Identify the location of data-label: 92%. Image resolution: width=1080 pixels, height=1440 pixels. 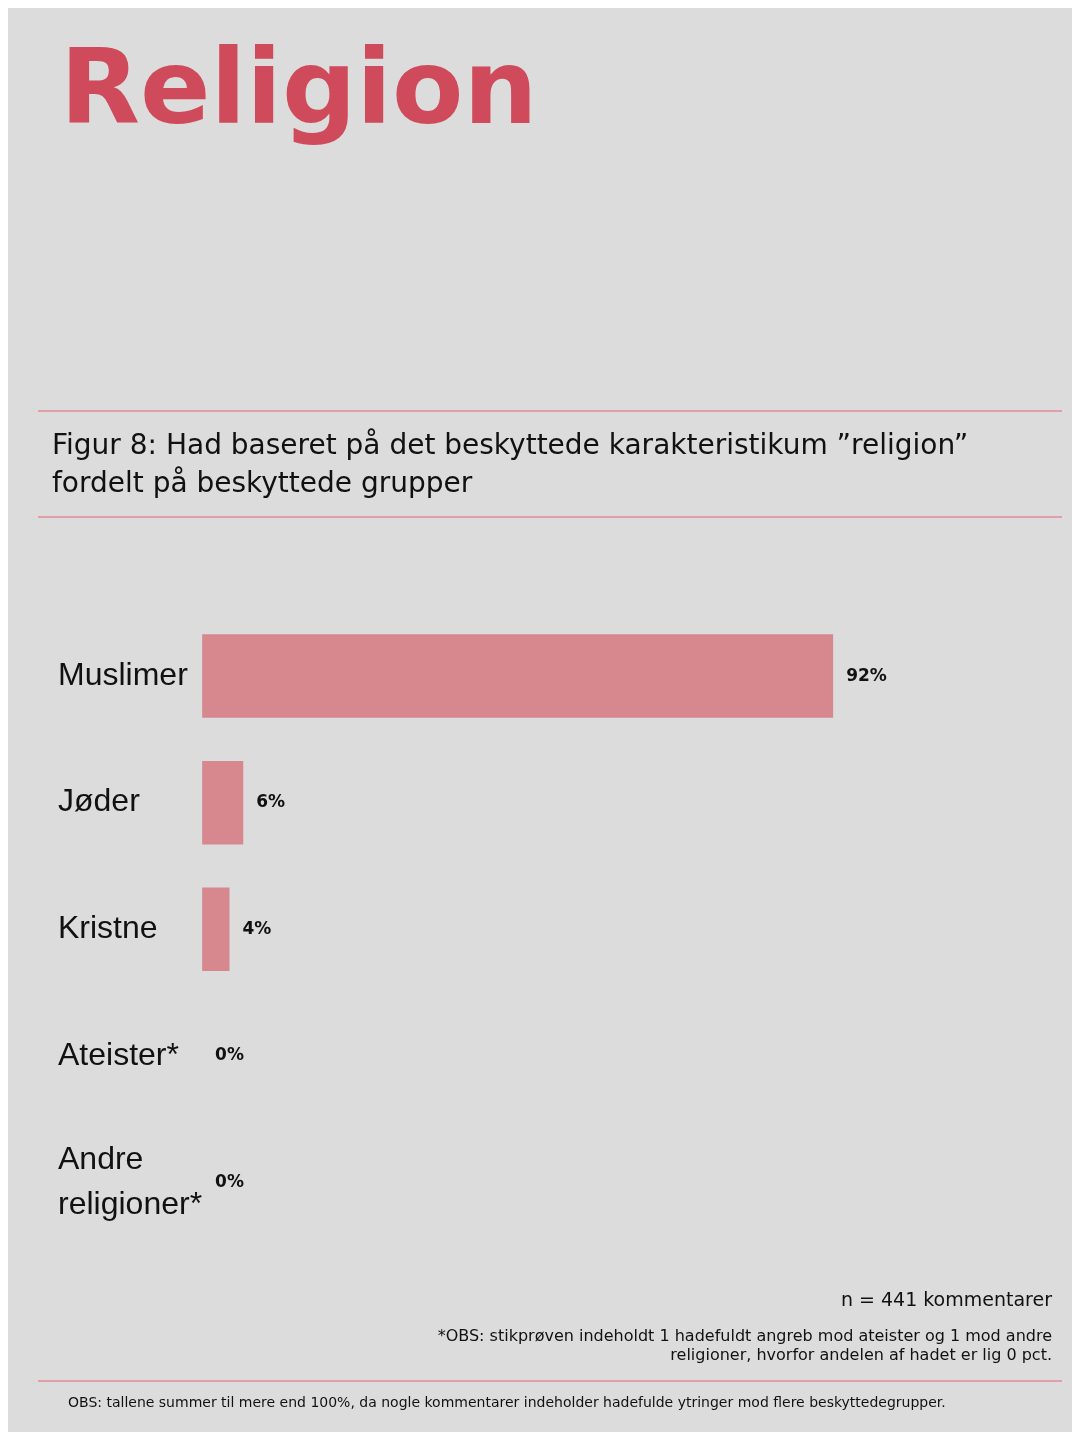
(866, 674).